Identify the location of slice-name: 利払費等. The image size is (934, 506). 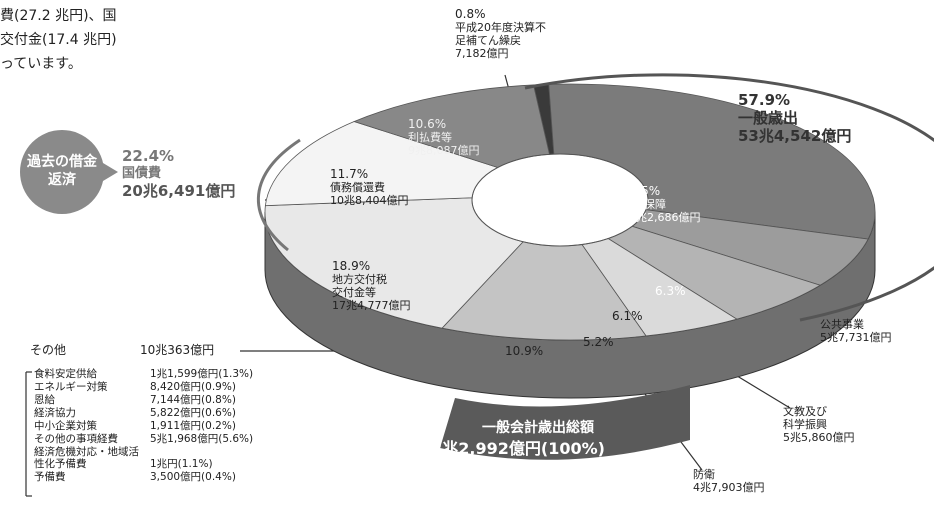
(430, 137).